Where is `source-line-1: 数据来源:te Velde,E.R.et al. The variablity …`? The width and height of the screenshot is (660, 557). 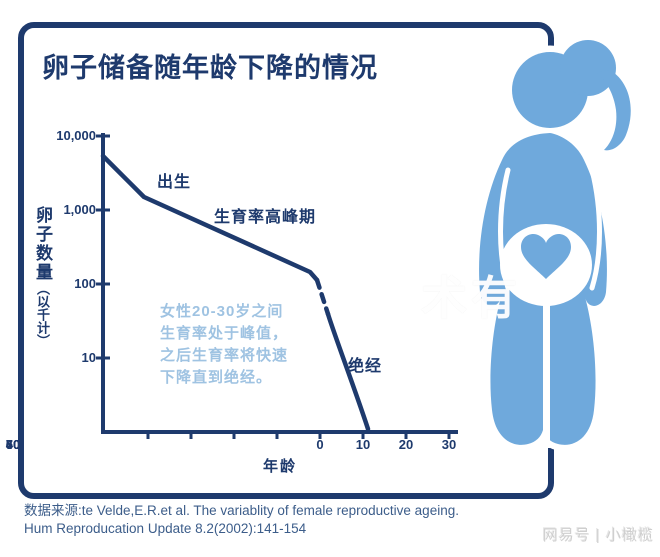 source-line-1: 数据来源:te Velde,E.R.et al. The variablity … is located at coordinates (241, 510).